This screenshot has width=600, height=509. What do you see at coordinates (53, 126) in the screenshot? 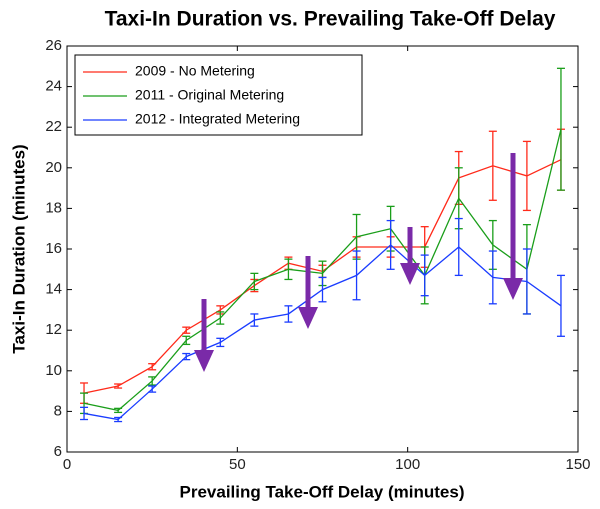
I see `y-tick-label: 22` at bounding box center [53, 126].